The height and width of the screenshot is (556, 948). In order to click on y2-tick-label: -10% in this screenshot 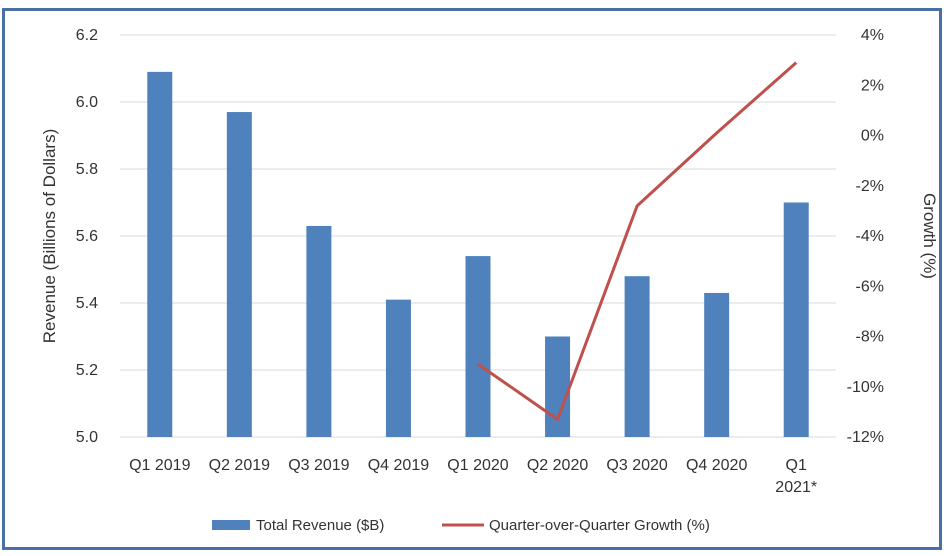, I will do `click(865, 387)`.